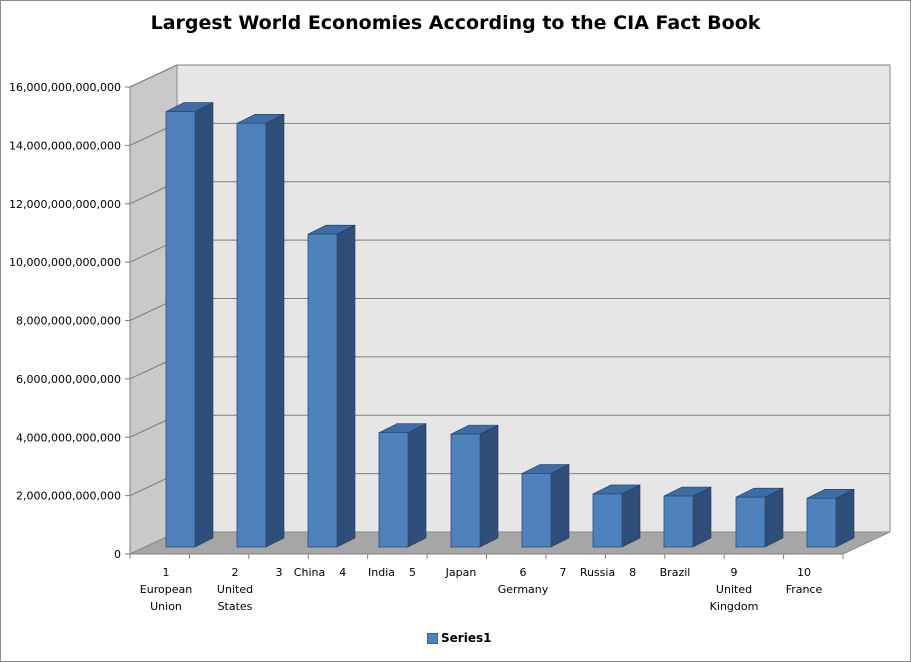 This screenshot has width=911, height=662. I want to click on x-category-label-line: Germany, so click(523, 589).